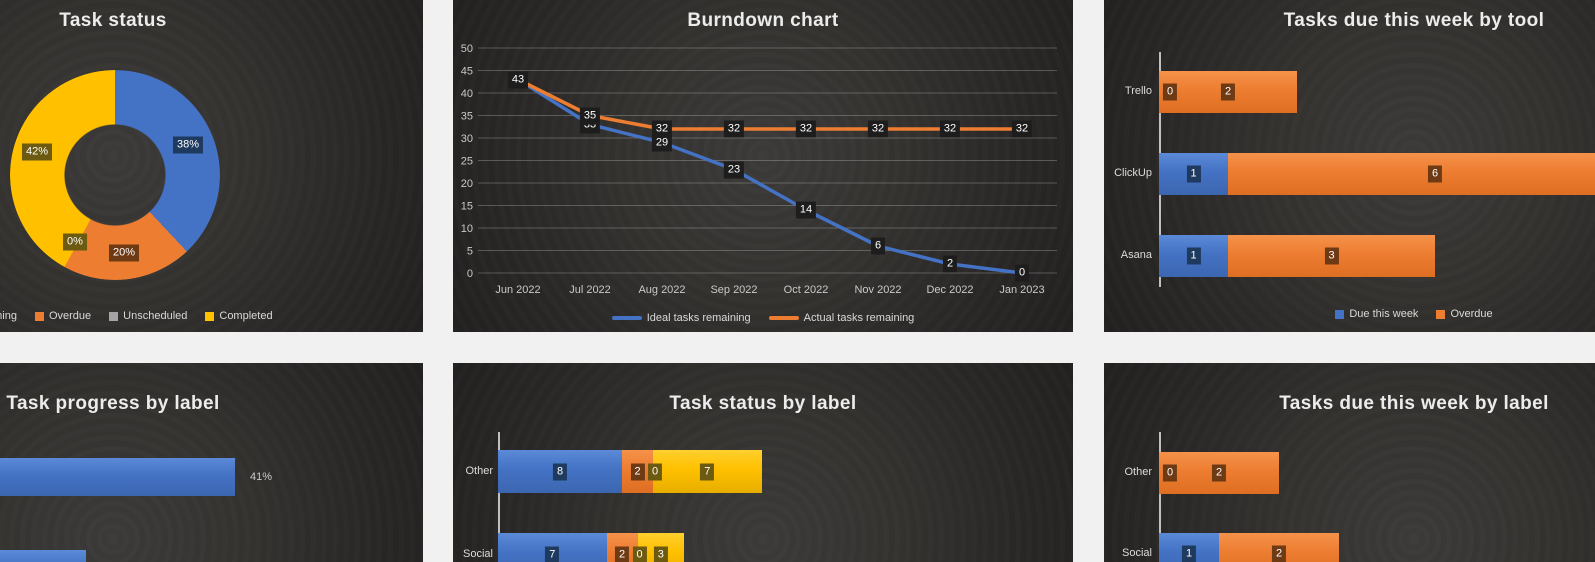 The width and height of the screenshot is (1595, 562). What do you see at coordinates (661, 290) in the screenshot?
I see `x-axis-label: Aug 2022` at bounding box center [661, 290].